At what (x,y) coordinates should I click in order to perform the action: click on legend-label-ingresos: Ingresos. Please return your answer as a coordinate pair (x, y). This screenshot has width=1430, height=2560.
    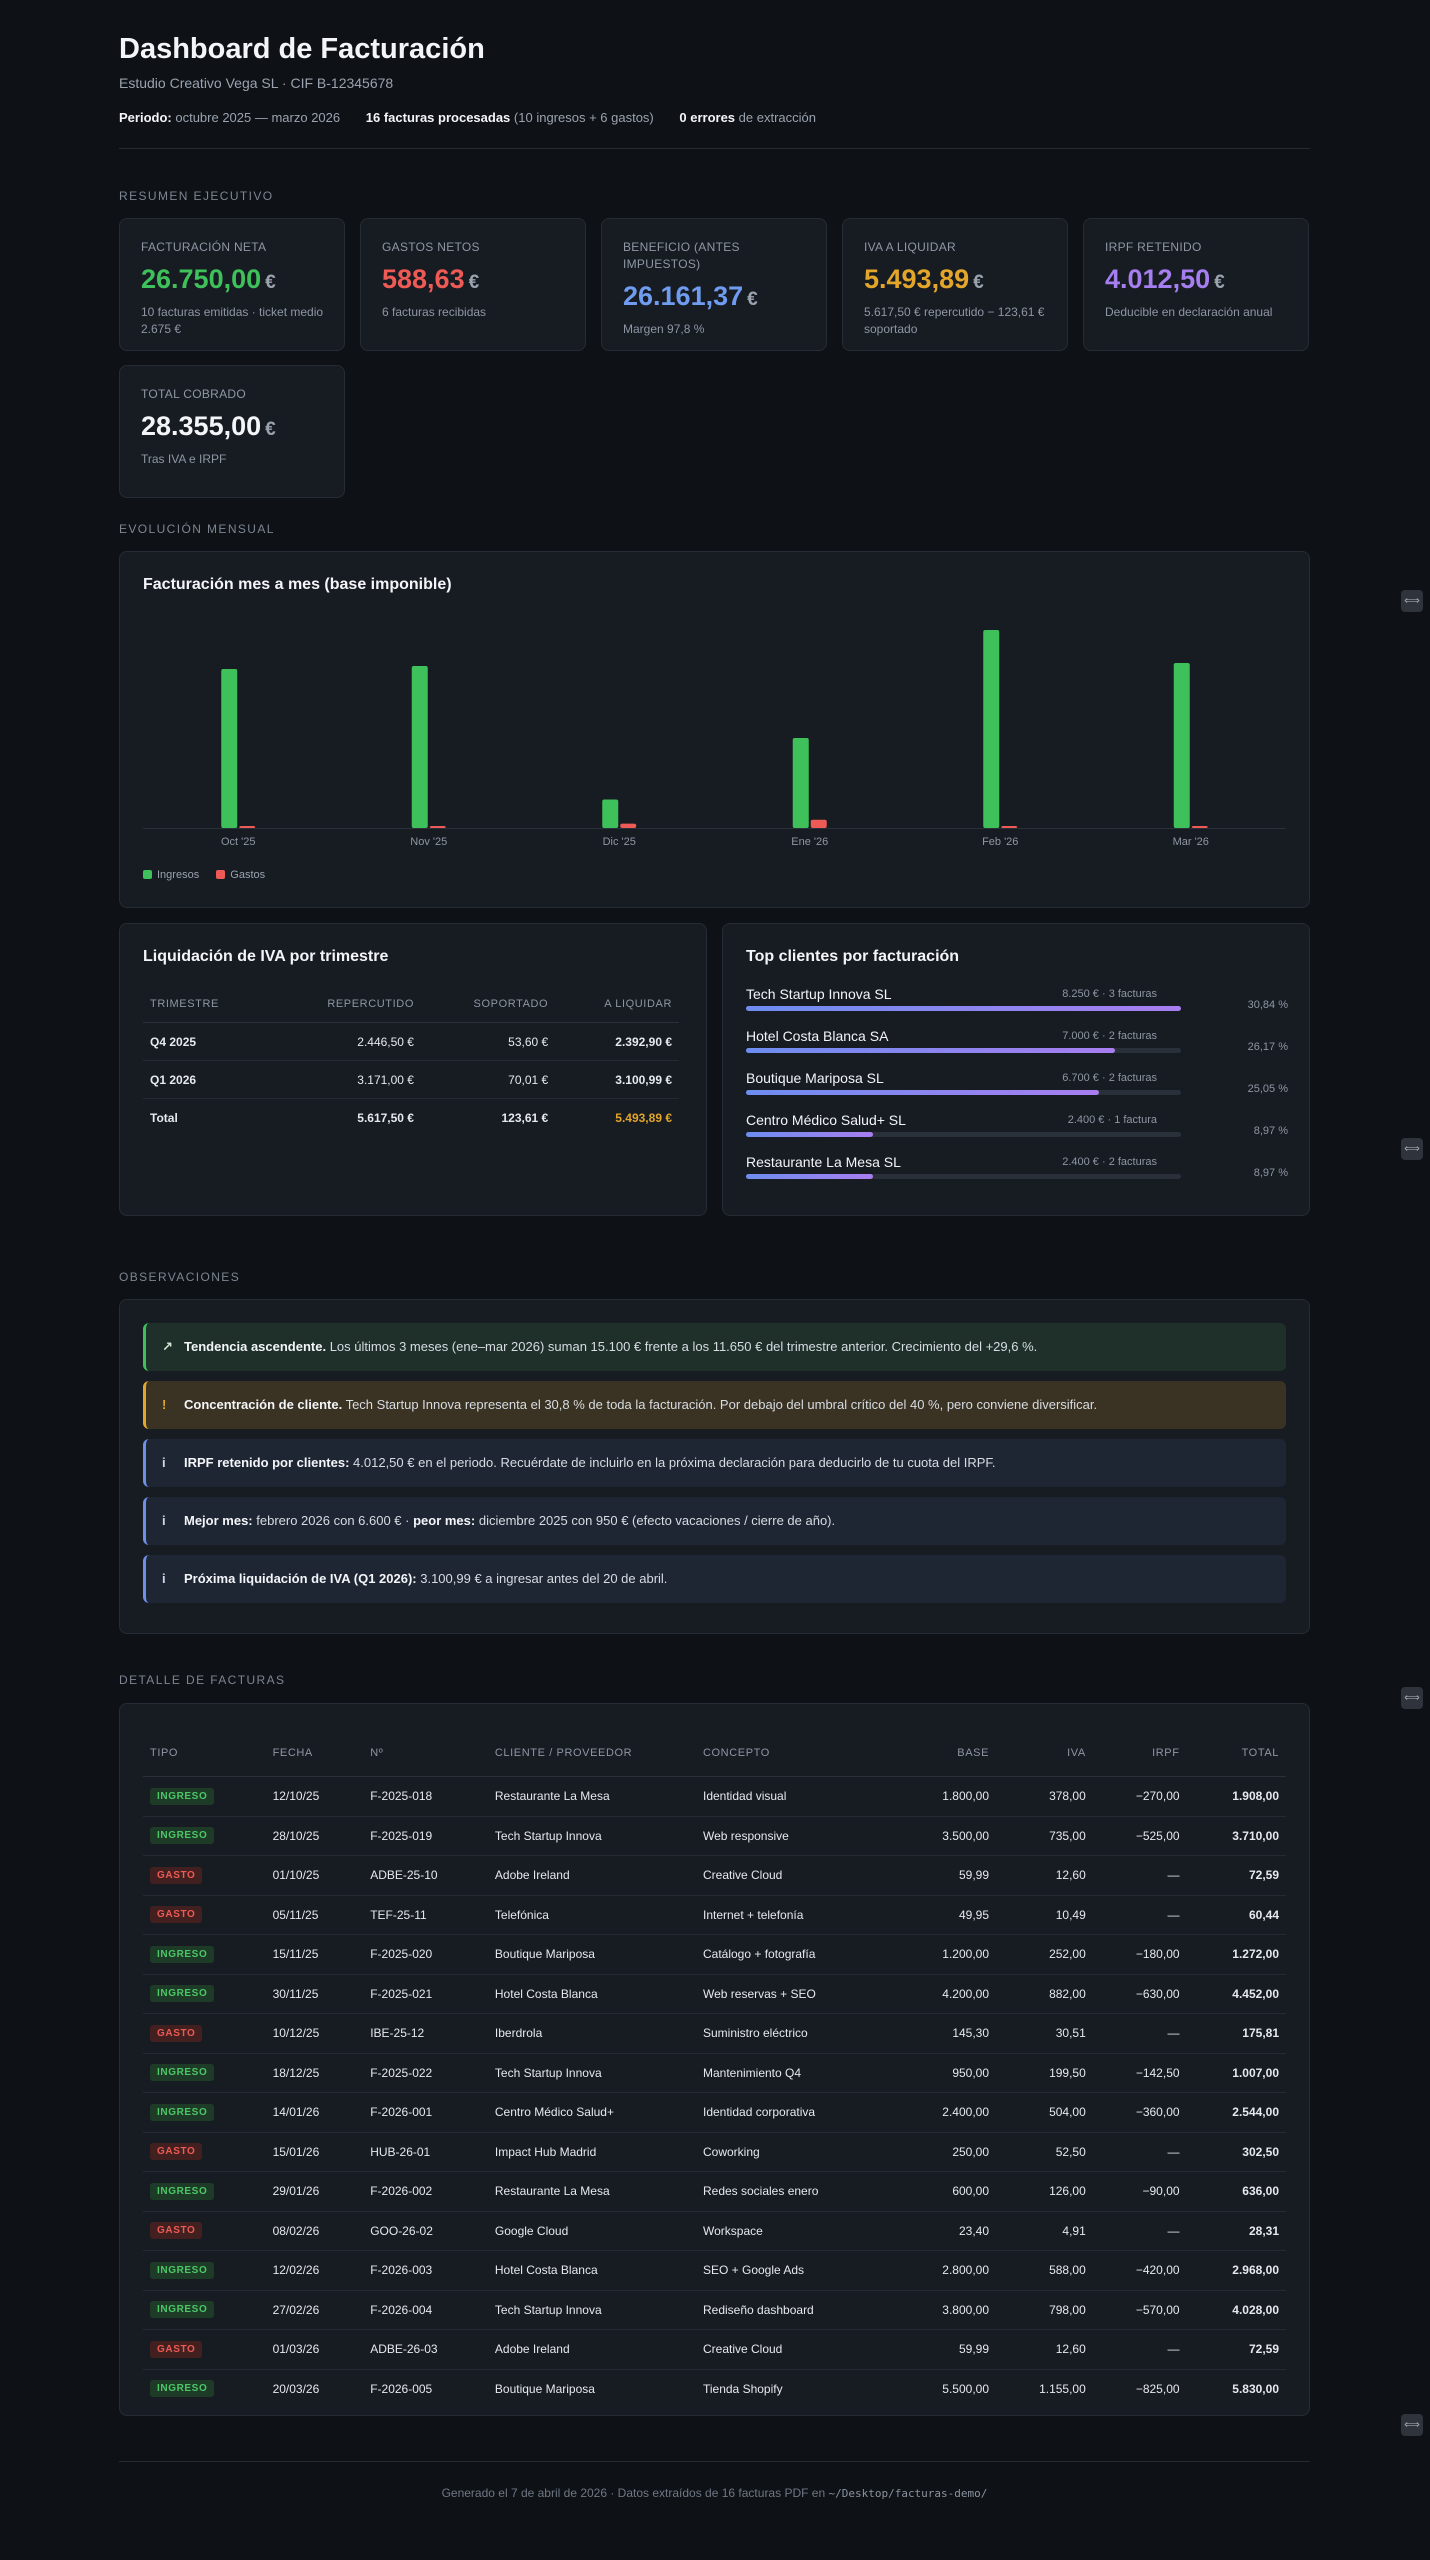
    Looking at the image, I should click on (178, 875).